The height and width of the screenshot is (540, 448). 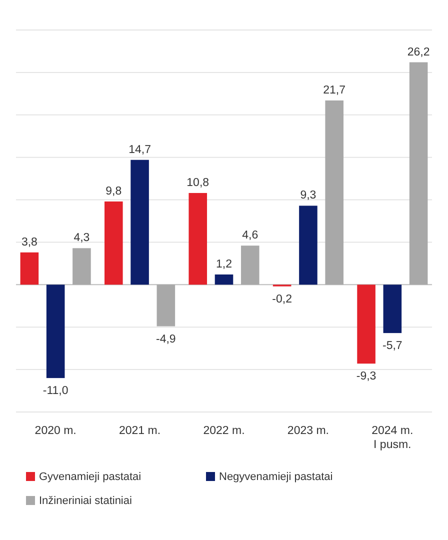 I want to click on data-label: 4,6, so click(x=250, y=236).